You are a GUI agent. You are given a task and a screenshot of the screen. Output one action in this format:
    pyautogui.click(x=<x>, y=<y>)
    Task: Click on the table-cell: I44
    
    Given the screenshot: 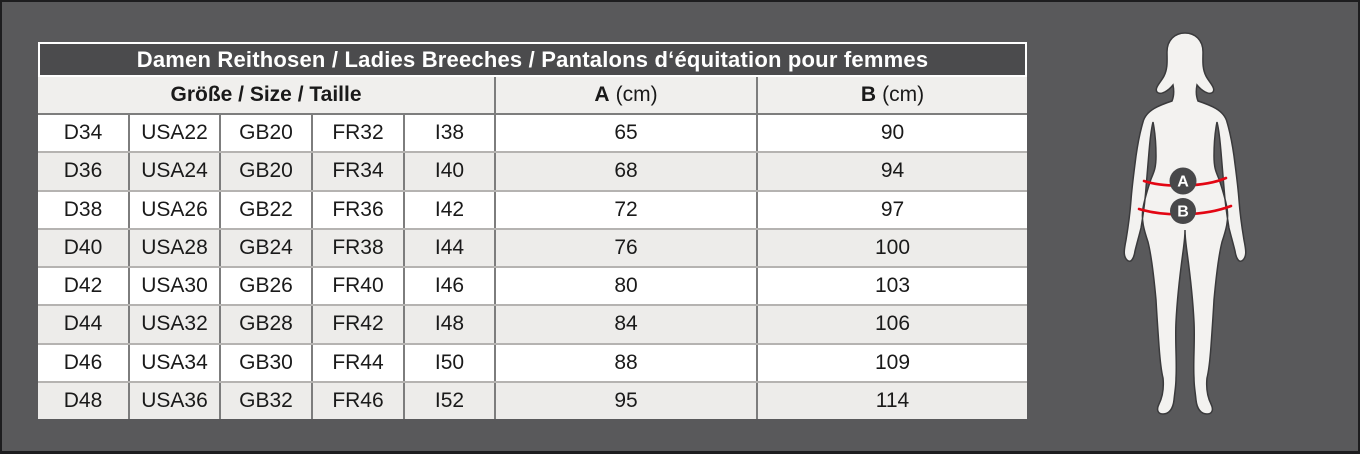 What is the action you would take?
    pyautogui.click(x=450, y=247)
    